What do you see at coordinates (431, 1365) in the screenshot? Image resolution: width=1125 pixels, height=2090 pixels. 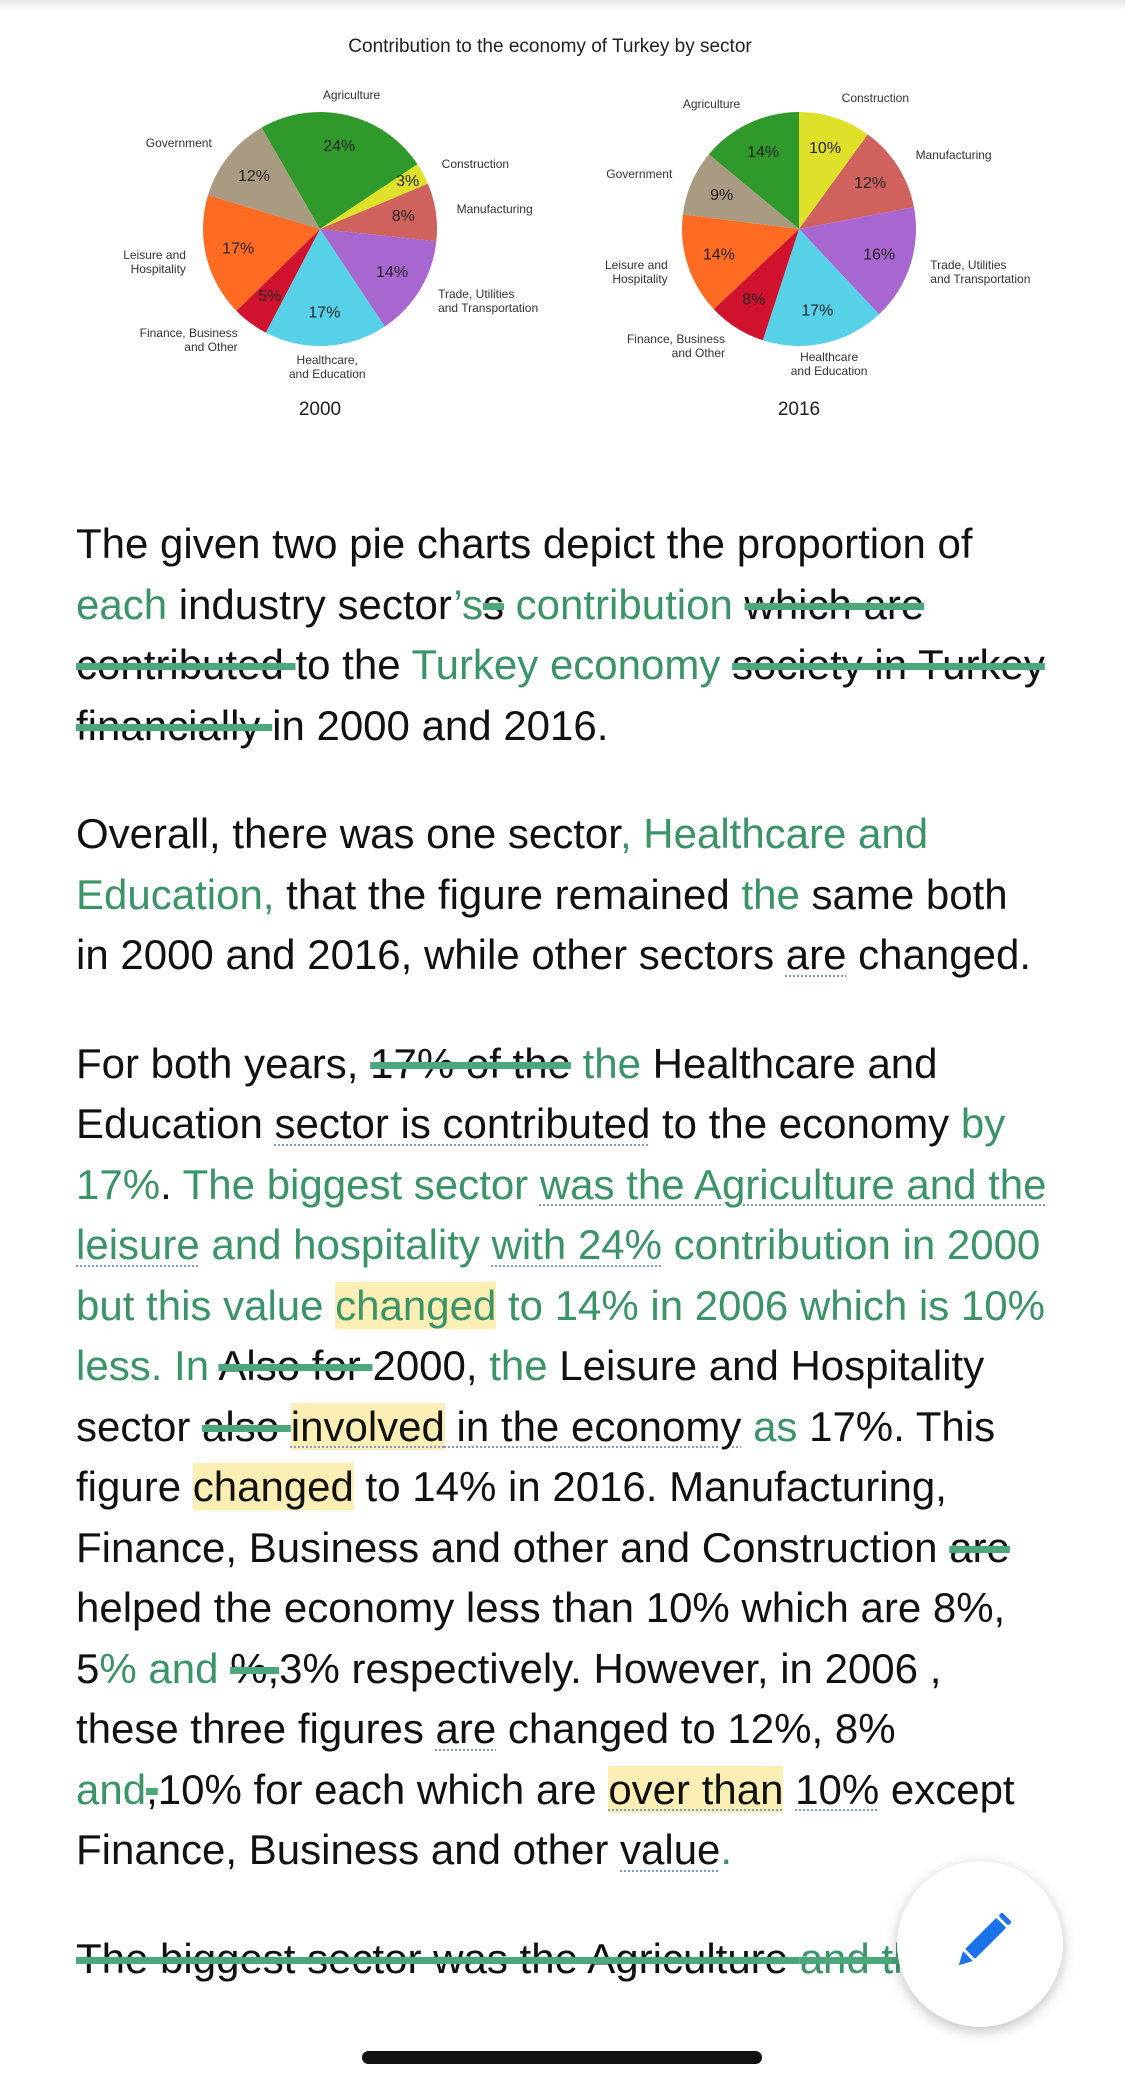 I see `text-segment: 2000,` at bounding box center [431, 1365].